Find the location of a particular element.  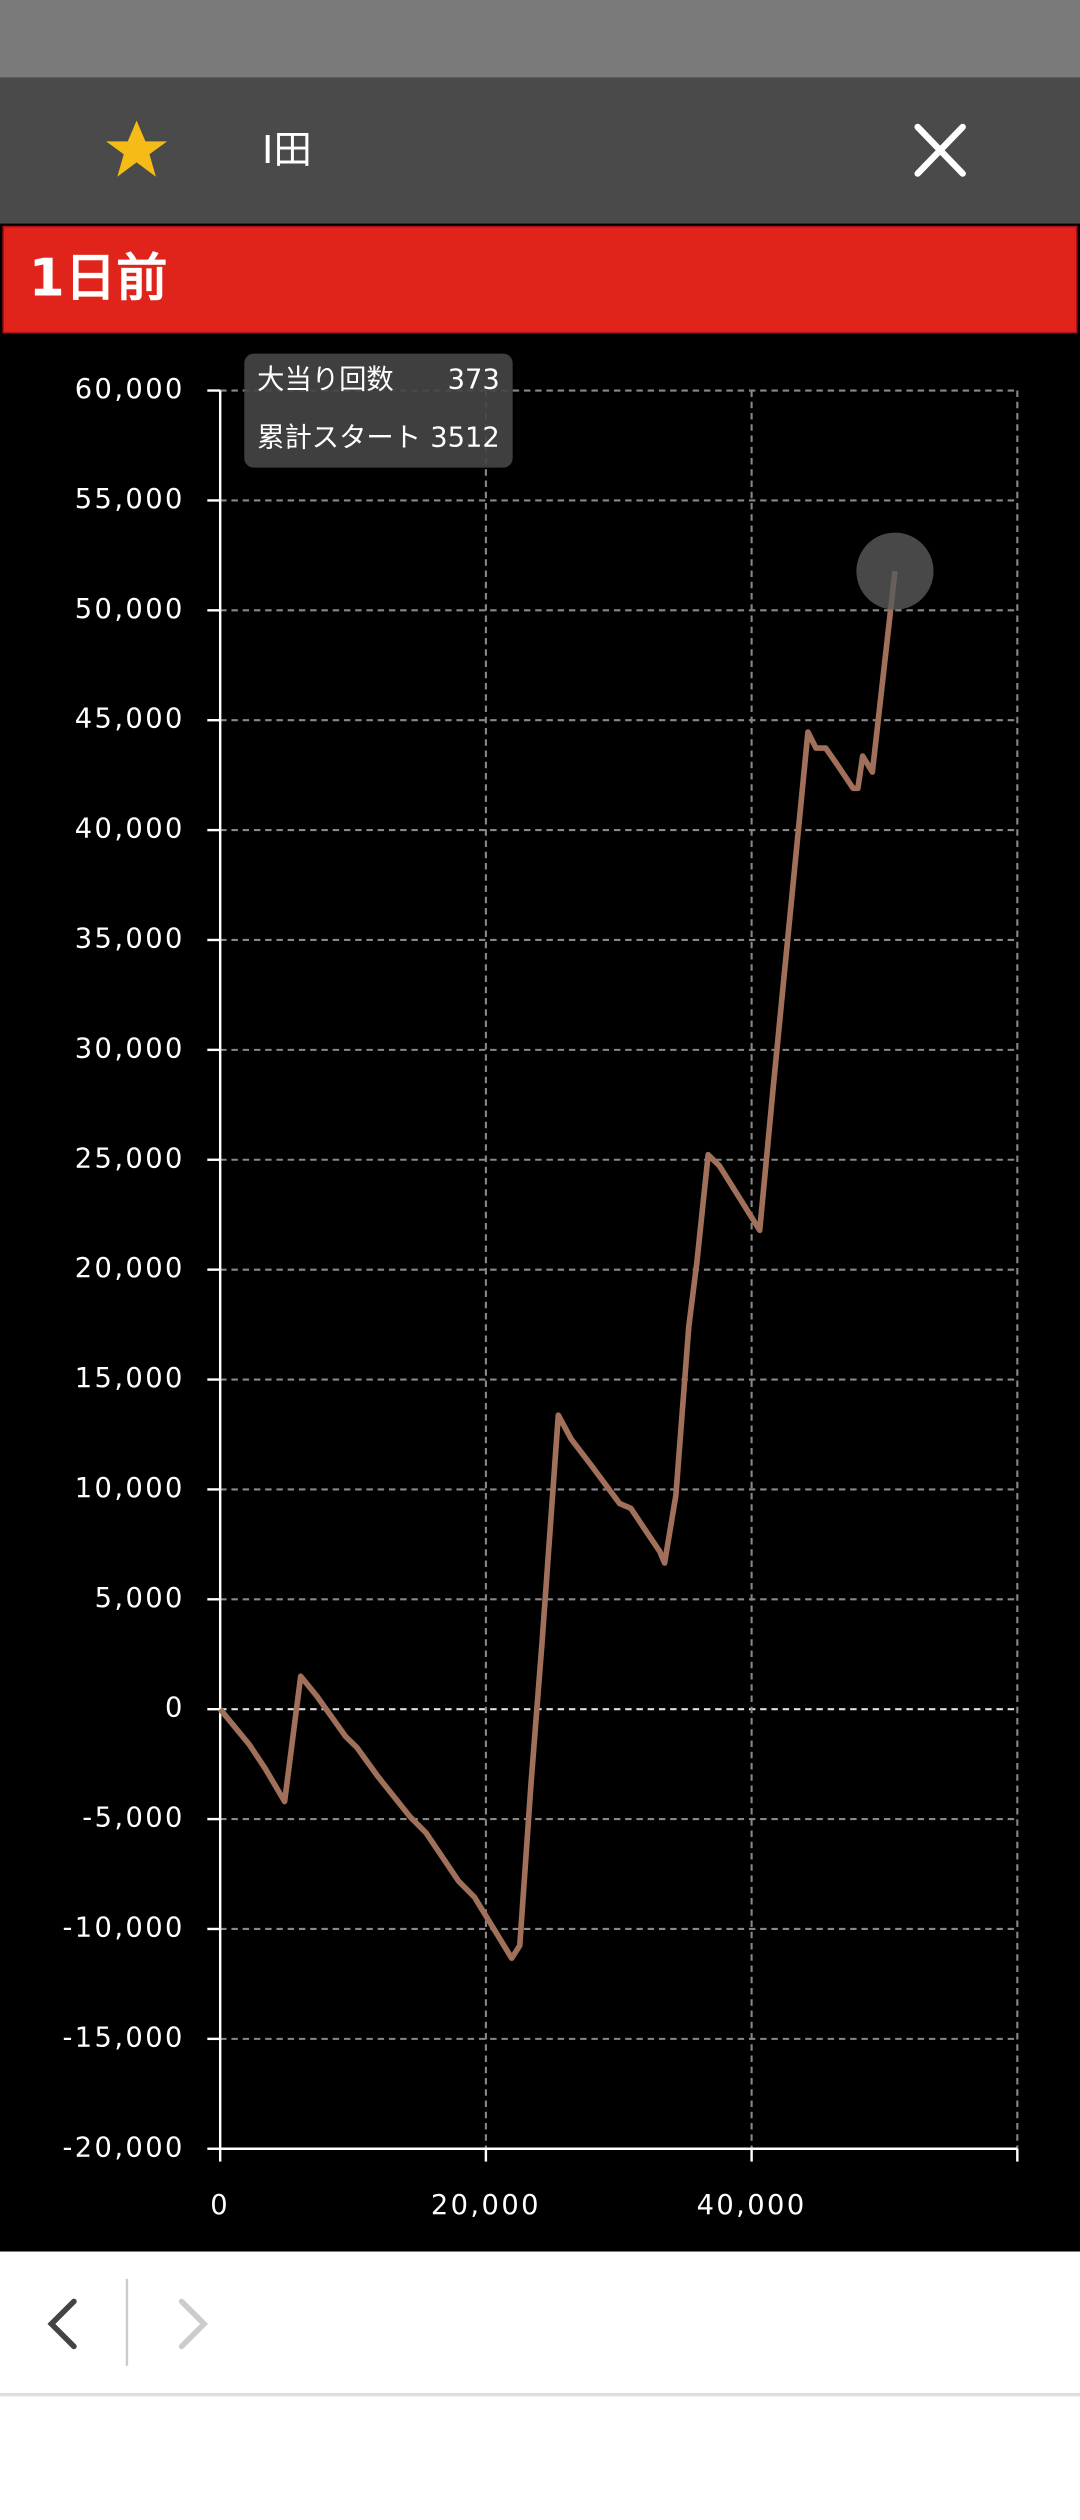

header-bar is located at coordinates (540, 150).